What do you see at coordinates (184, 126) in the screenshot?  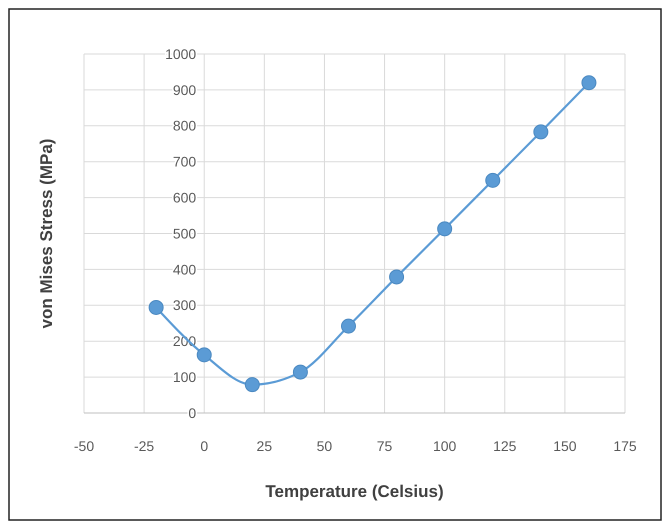 I see `y-tick-label: 800` at bounding box center [184, 126].